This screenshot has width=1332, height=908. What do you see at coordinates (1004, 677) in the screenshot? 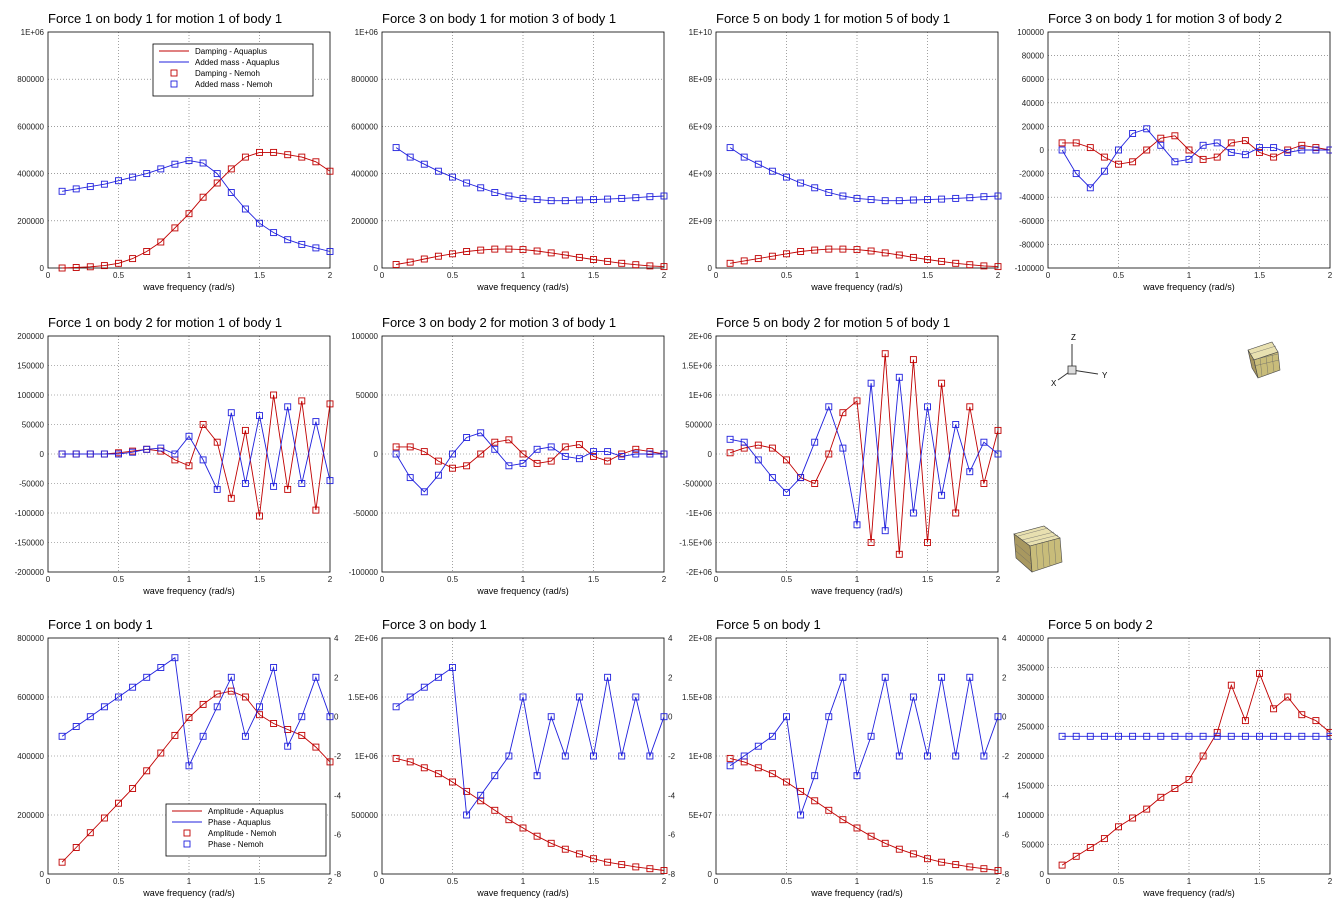
I see `y2-tick-label: 2` at bounding box center [1004, 677].